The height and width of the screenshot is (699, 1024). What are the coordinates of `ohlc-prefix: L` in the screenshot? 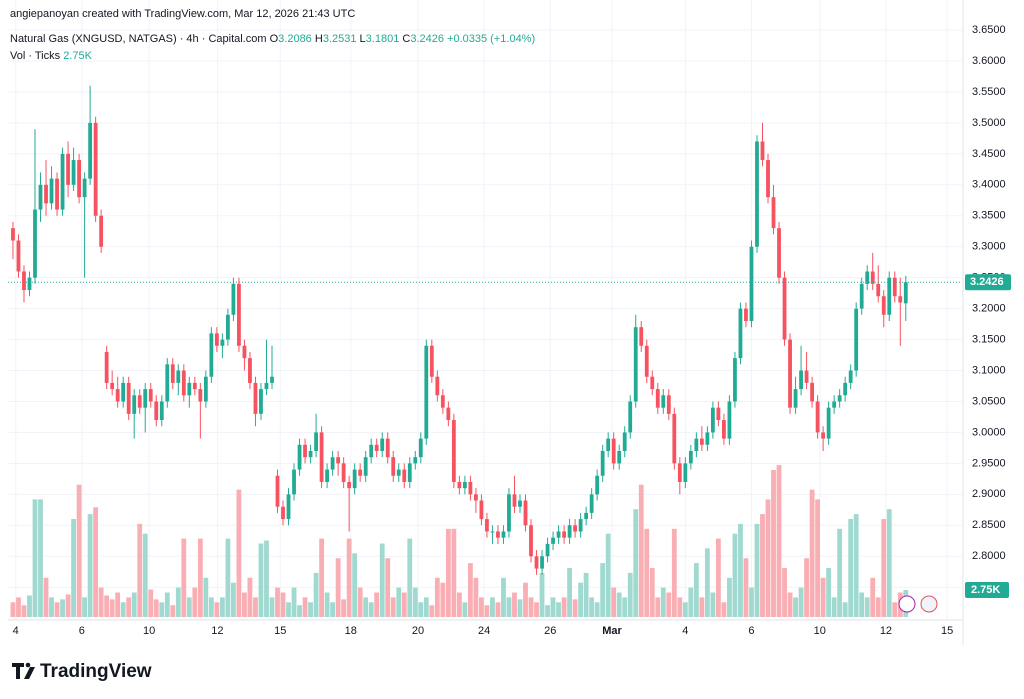 It's located at (362, 39).